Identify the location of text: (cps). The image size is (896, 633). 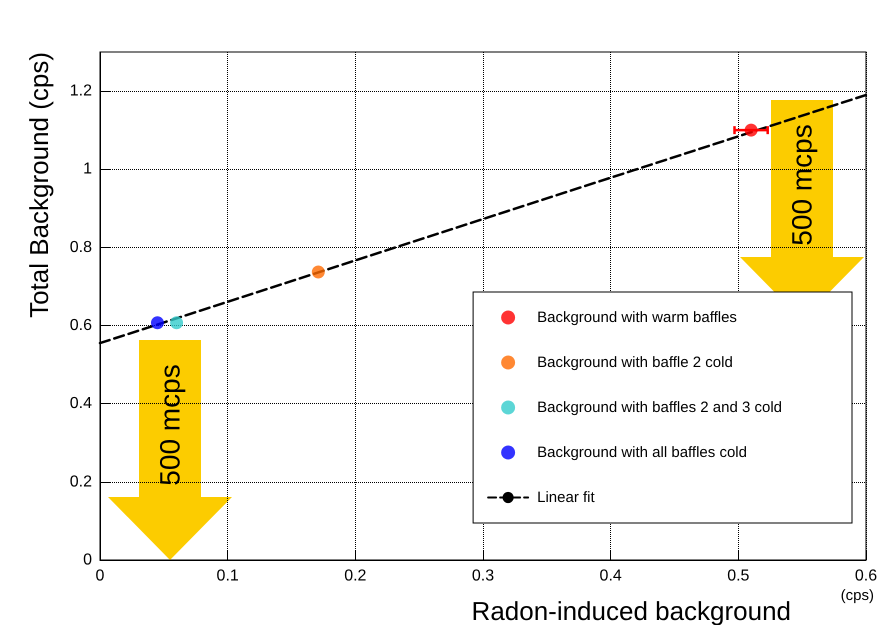
(857, 595).